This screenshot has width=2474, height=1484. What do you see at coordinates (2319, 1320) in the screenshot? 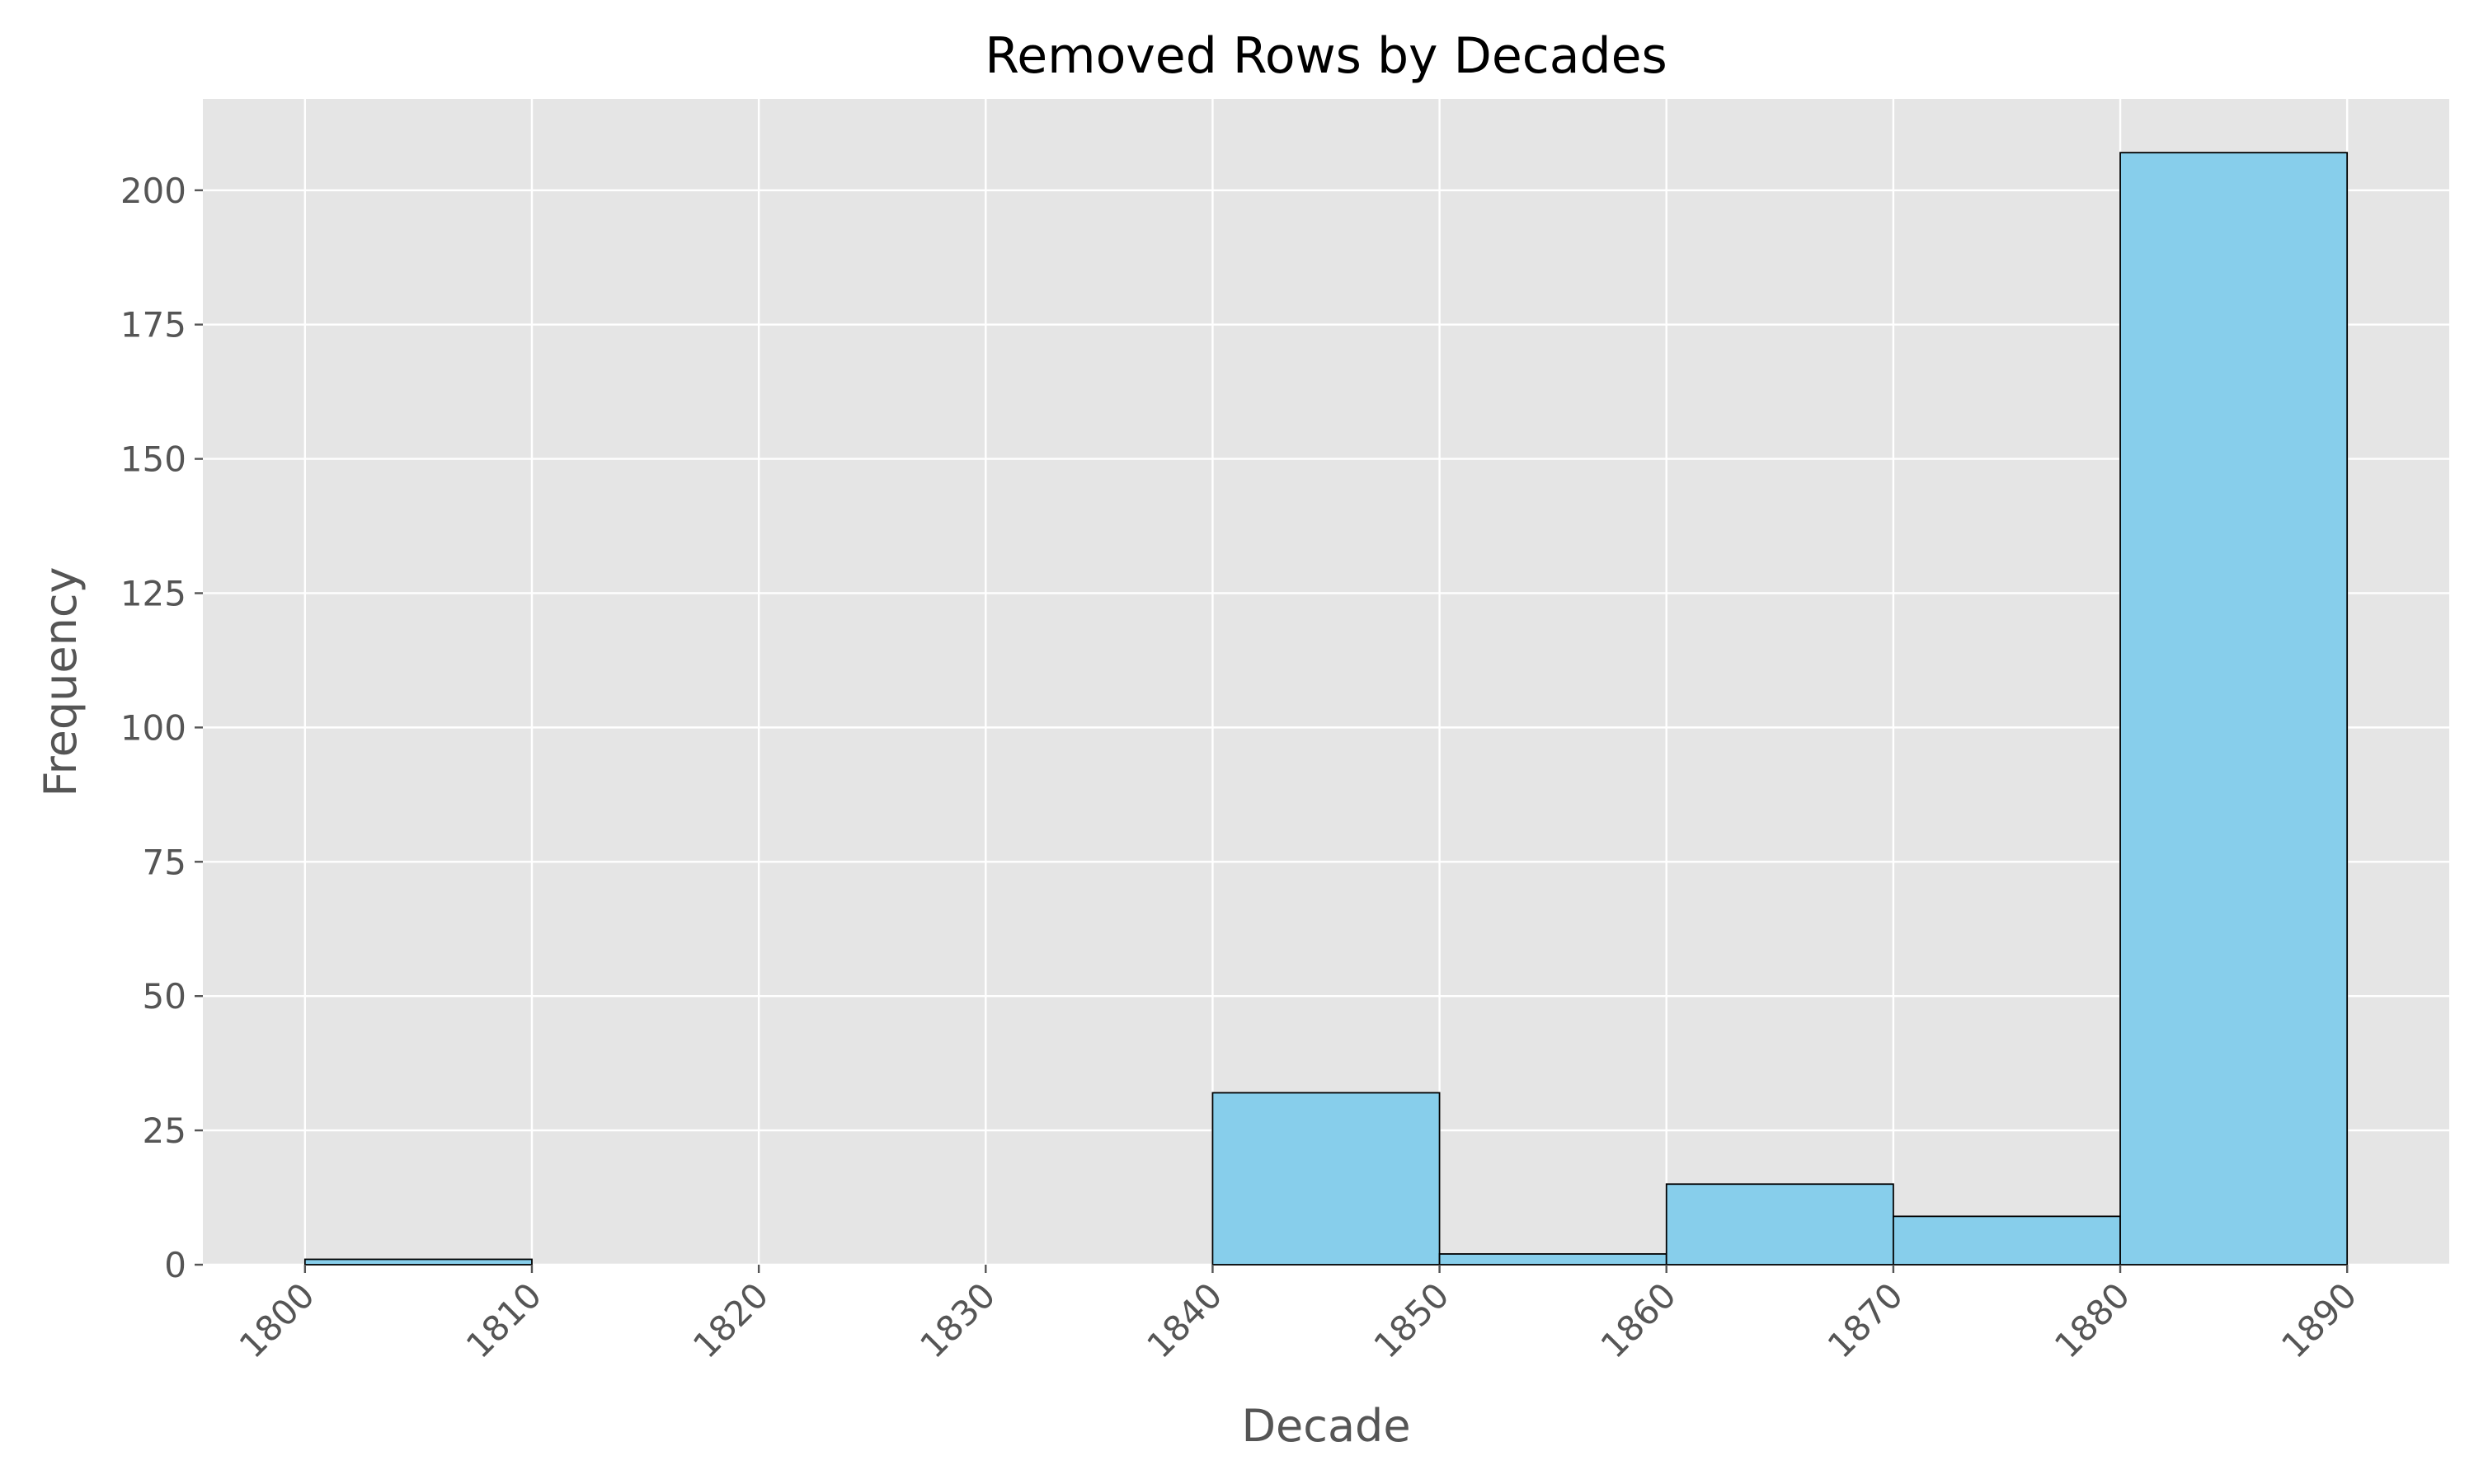
I see `x-tick-label: 1890` at bounding box center [2319, 1320].